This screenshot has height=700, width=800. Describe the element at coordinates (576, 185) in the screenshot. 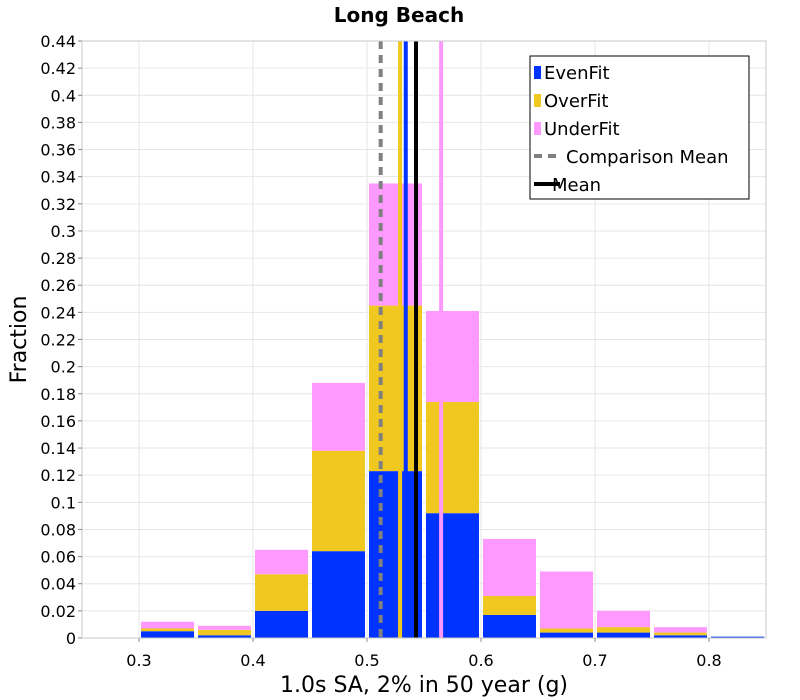

I see `legend-label-mean: Mean` at that location.